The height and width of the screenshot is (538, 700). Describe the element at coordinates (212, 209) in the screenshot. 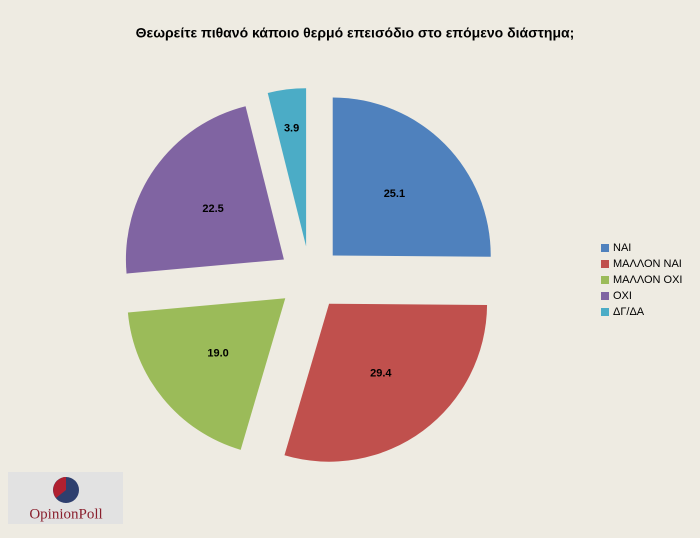

I see `data-label: 22.5` at that location.